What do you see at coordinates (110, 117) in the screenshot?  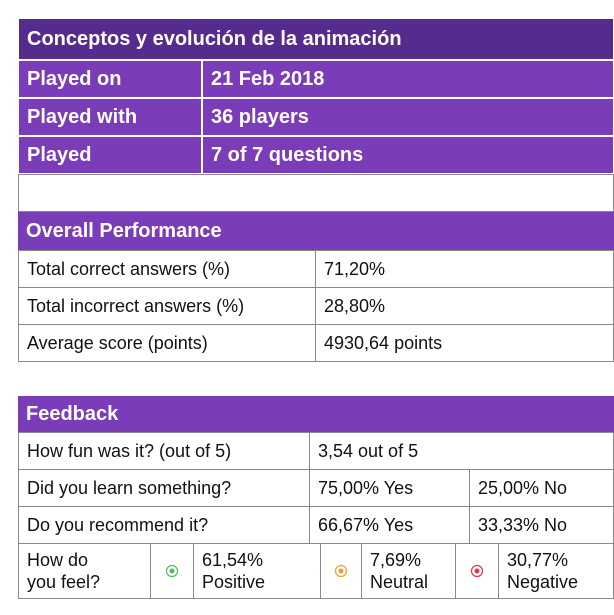 I see `info-label: Played with` at bounding box center [110, 117].